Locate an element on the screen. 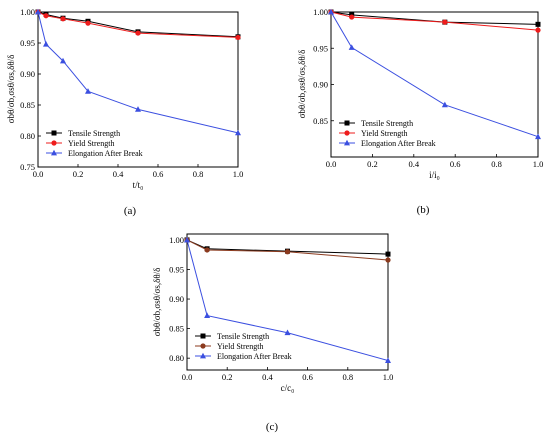 This screenshot has width=550, height=439. y-tick-label: 0.75 is located at coordinates (27, 167).